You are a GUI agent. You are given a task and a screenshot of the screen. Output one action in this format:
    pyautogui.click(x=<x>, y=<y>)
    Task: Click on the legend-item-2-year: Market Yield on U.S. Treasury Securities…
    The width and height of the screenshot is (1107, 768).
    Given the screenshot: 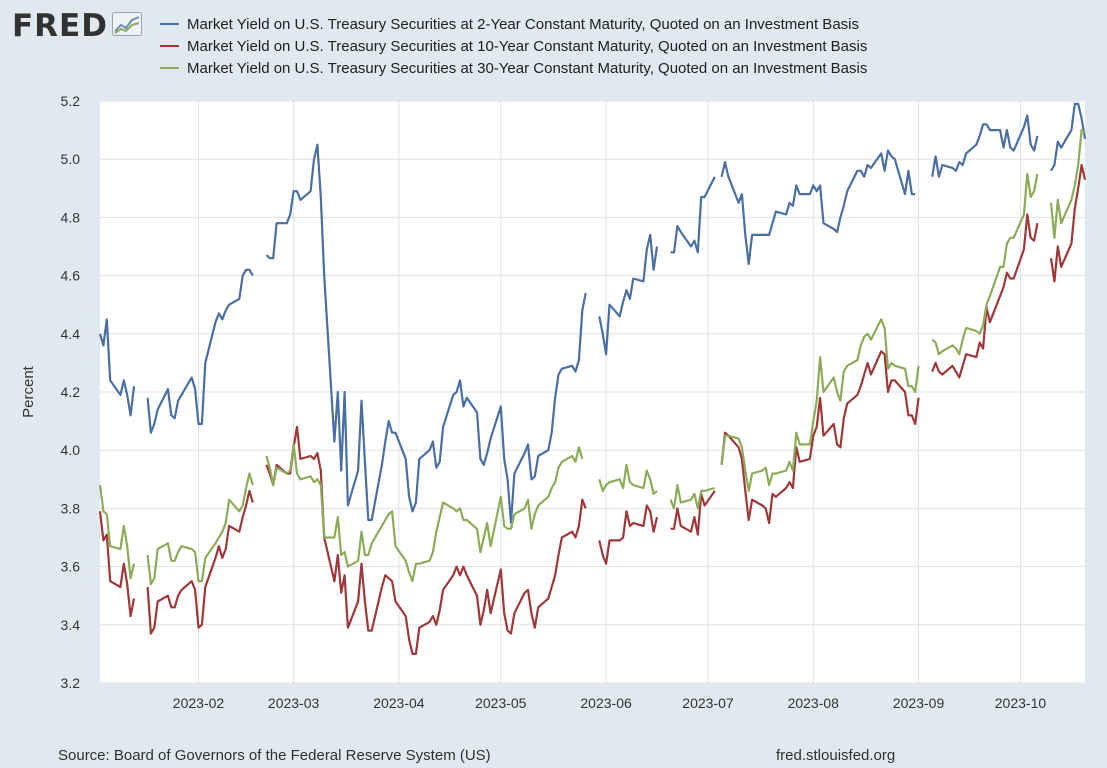 What is the action you would take?
    pyautogui.click(x=513, y=24)
    